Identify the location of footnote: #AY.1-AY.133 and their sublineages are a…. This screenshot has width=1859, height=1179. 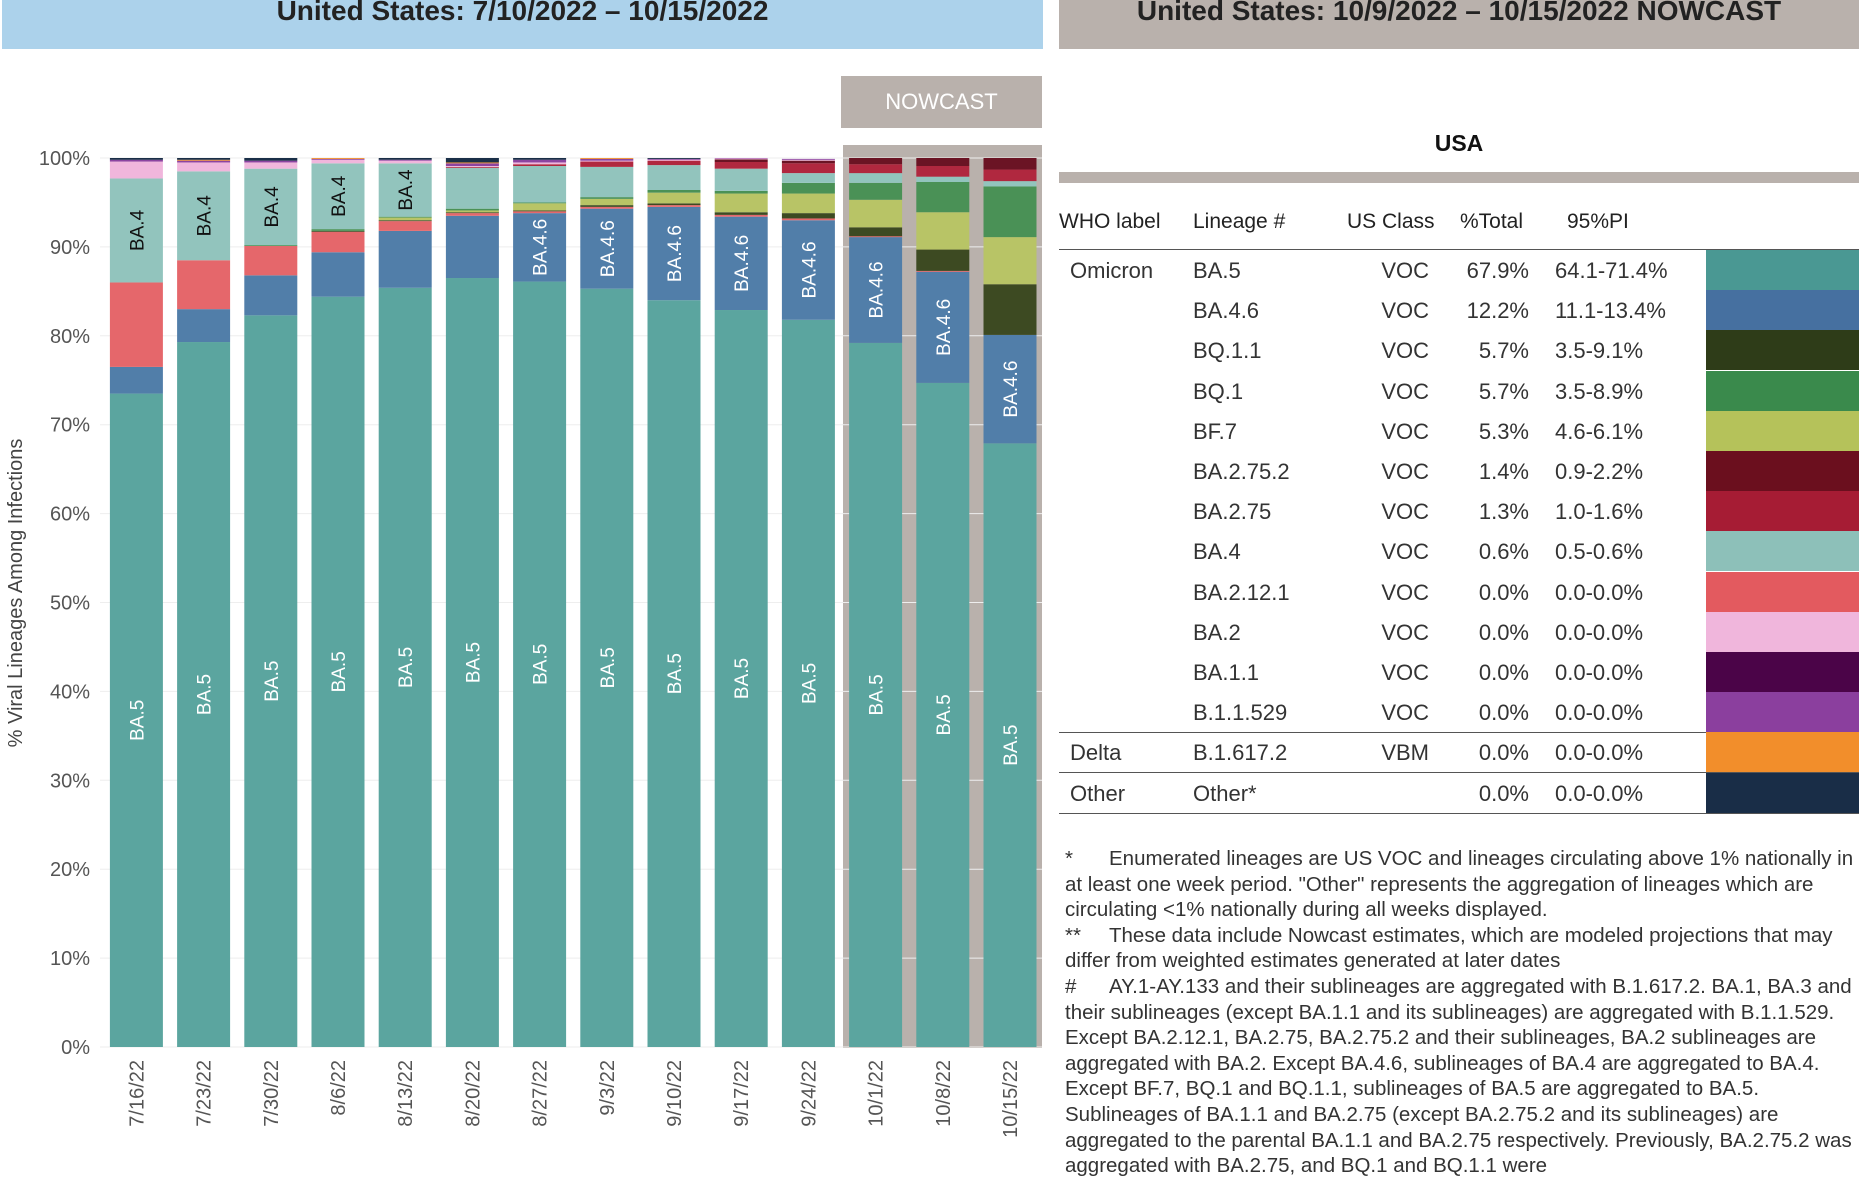
(1460, 1076).